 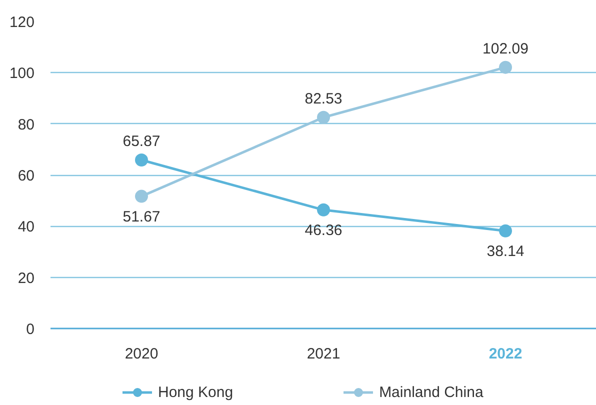 What do you see at coordinates (505, 49) in the screenshot?
I see `data-label: 102.09` at bounding box center [505, 49].